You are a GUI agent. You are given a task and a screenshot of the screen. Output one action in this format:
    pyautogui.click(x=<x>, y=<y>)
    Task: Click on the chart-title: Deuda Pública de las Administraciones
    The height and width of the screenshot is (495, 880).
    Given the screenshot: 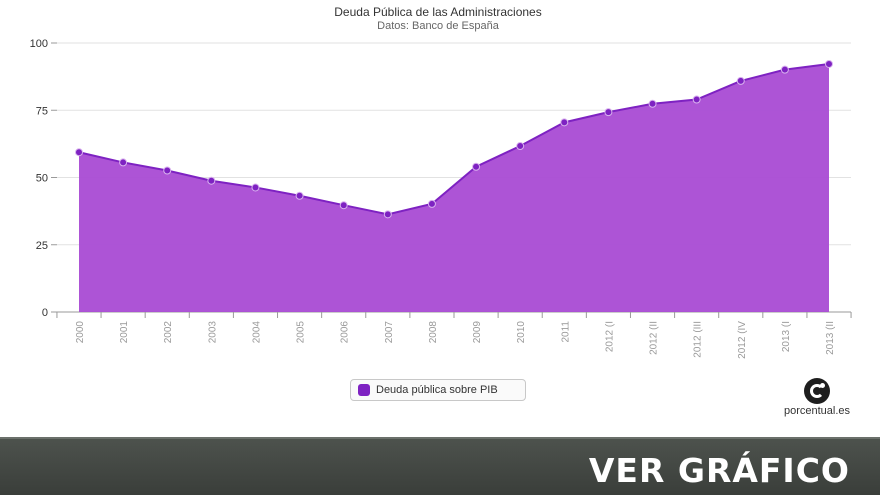 What is the action you would take?
    pyautogui.click(x=437, y=12)
    